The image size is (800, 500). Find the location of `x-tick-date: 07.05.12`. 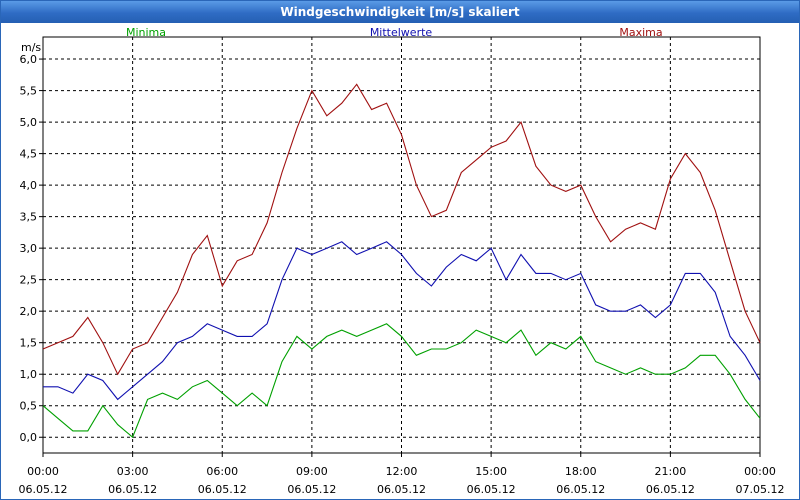

x-tick-date: 07.05.12 is located at coordinates (760, 489).